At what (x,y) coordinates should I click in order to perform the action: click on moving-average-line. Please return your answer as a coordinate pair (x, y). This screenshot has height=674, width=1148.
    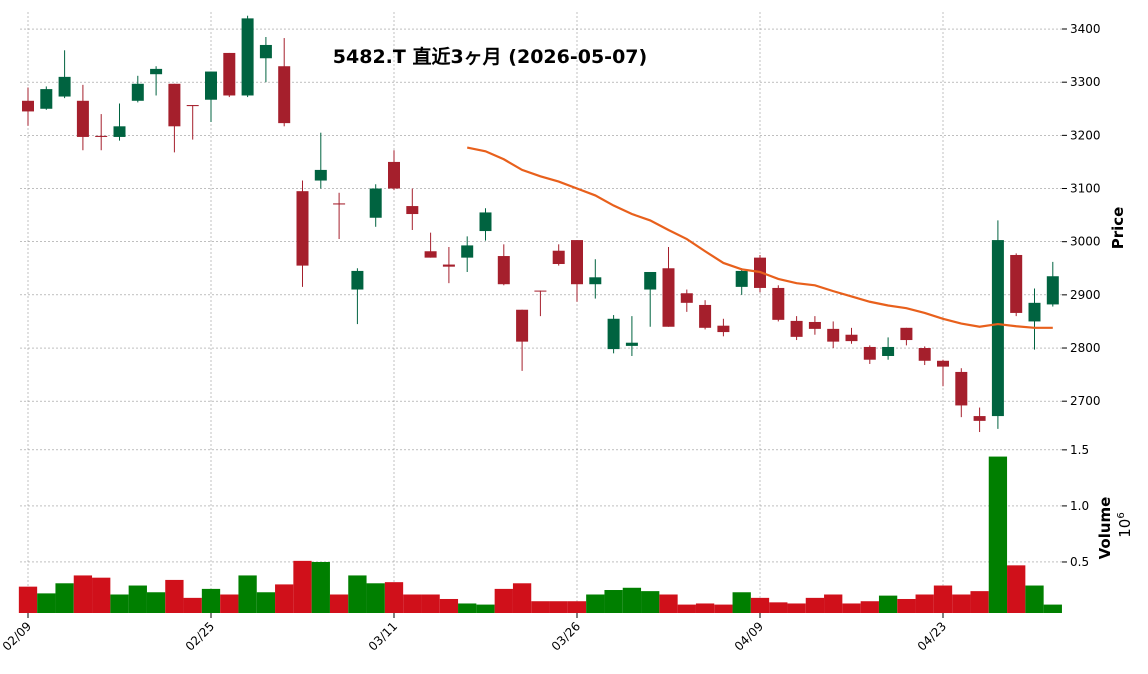
    Looking at the image, I should click on (759, 237).